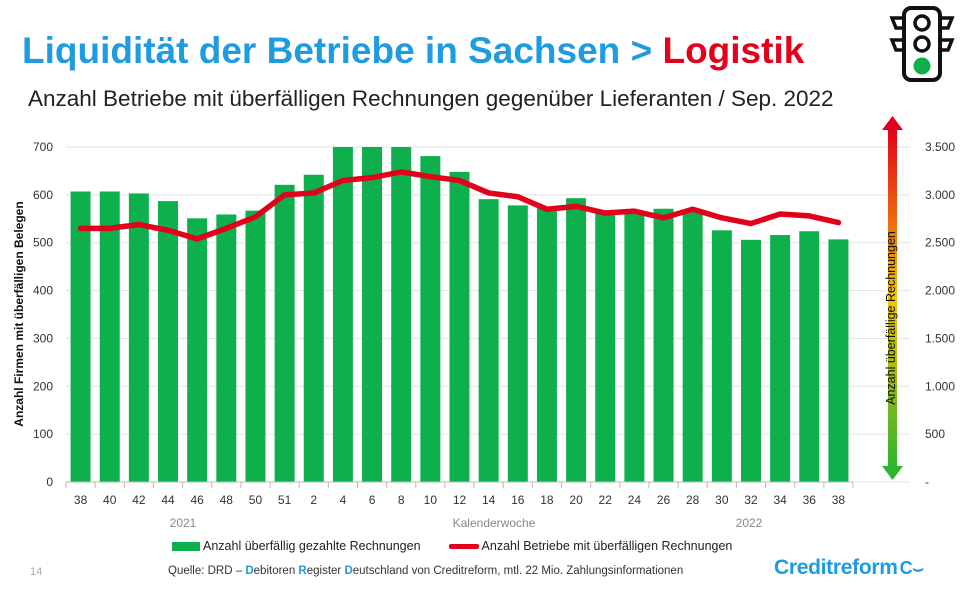 The image size is (960, 600). What do you see at coordinates (935, 434) in the screenshot?
I see `y-right-tick-label: 500` at bounding box center [935, 434].